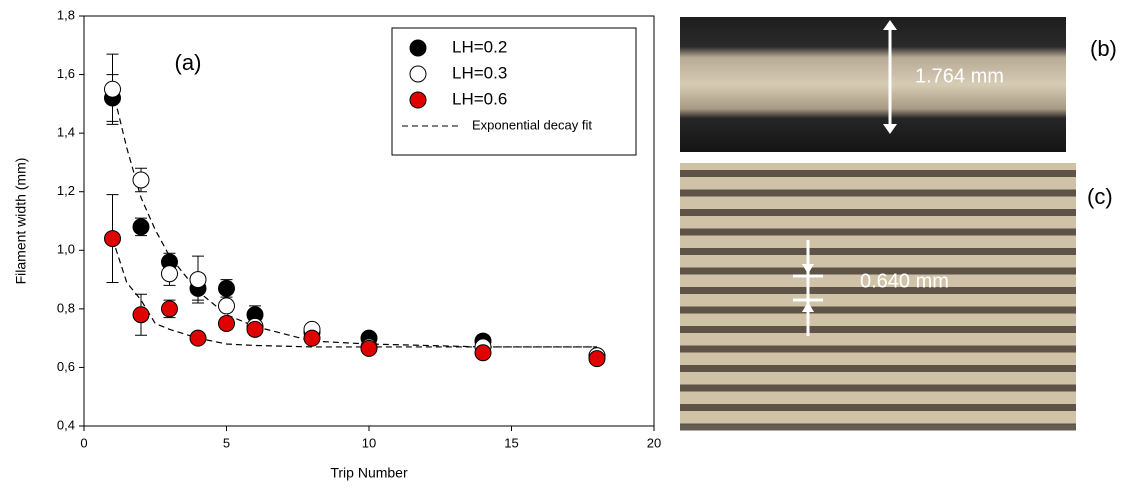 Image resolution: width=1128 pixels, height=494 pixels. Describe the element at coordinates (66, 190) in the screenshot. I see `y-tick-label: 1,2` at that location.